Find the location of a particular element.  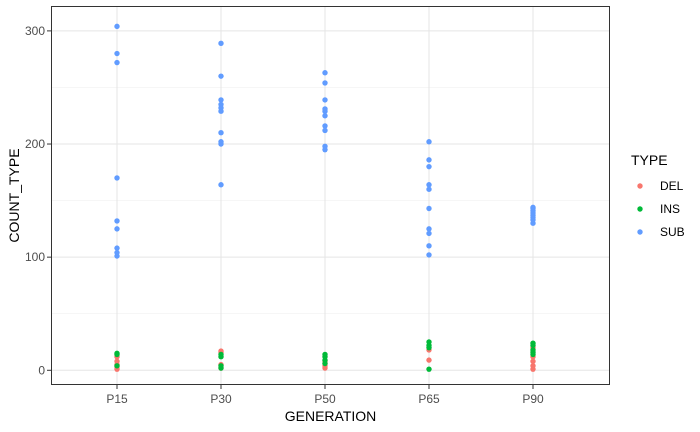

x-tick-label: P90 is located at coordinates (533, 399).